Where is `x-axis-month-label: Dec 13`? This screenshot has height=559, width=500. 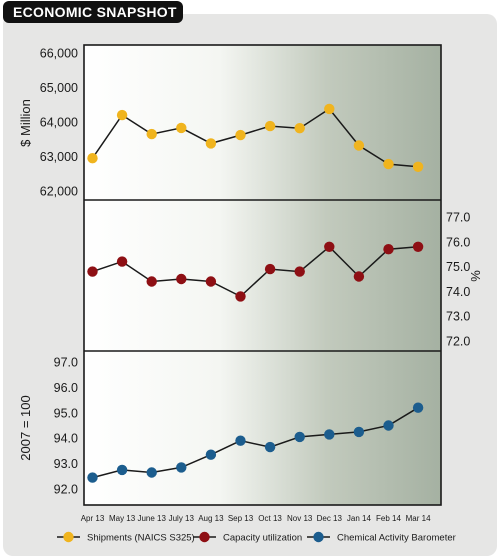 x-axis-month-label: Dec 13 is located at coordinates (330, 518).